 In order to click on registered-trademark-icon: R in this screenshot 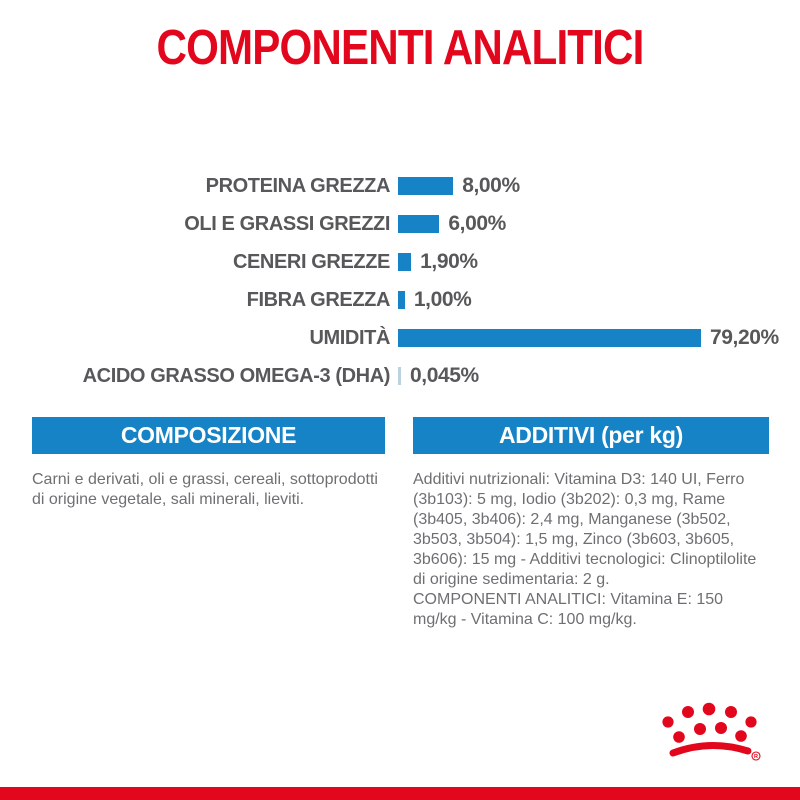, I will do `click(756, 756)`.